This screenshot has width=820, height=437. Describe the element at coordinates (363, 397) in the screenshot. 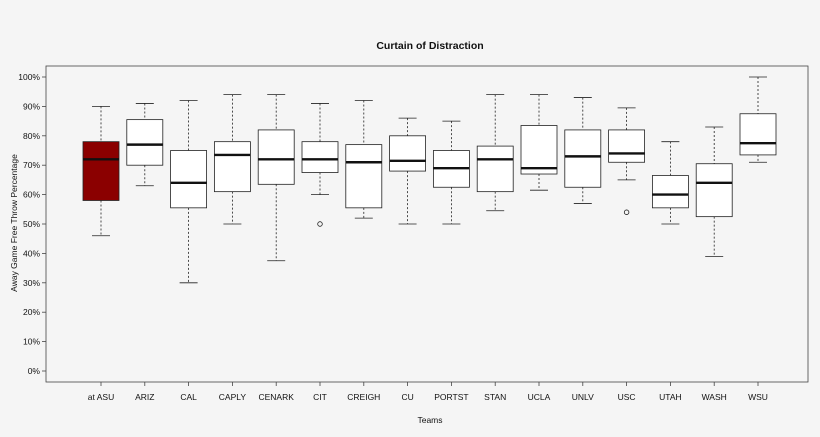

I see `x-tick-label: CREIGH` at that location.